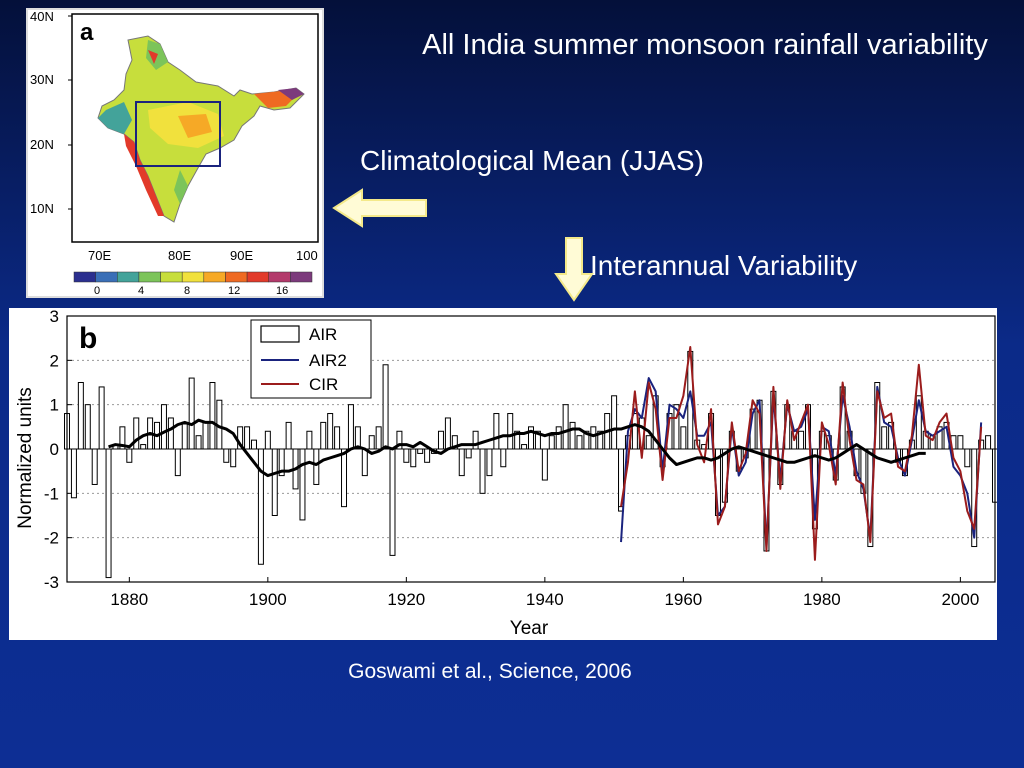 The width and height of the screenshot is (1024, 768). I want to click on y-tick-label: 0, so click(54, 449).